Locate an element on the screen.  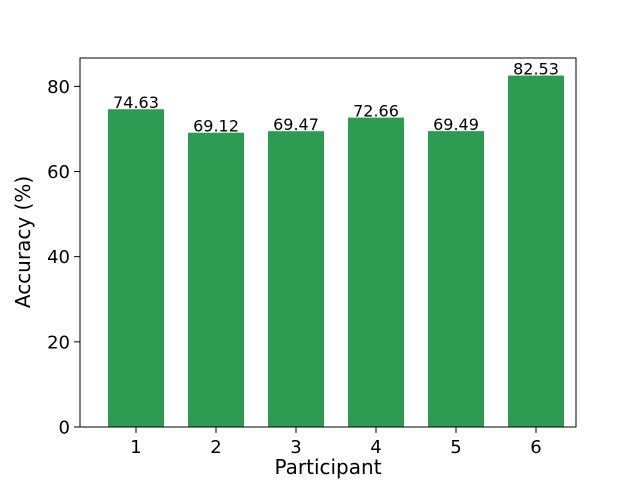
x-tick-label: 6 is located at coordinates (535, 447).